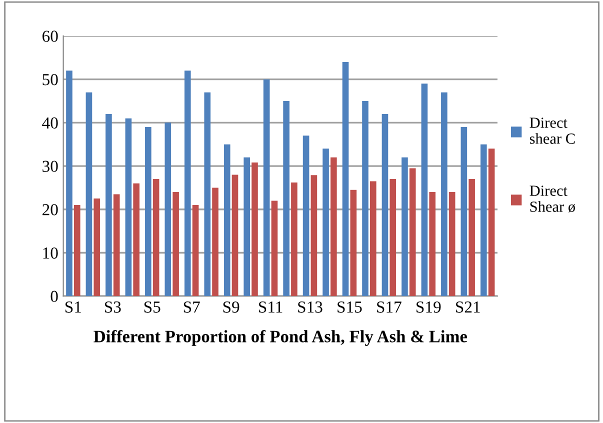 Image resolution: width=603 pixels, height=423 pixels. Describe the element at coordinates (50, 123) in the screenshot. I see `y-tick-label: 40` at that location.